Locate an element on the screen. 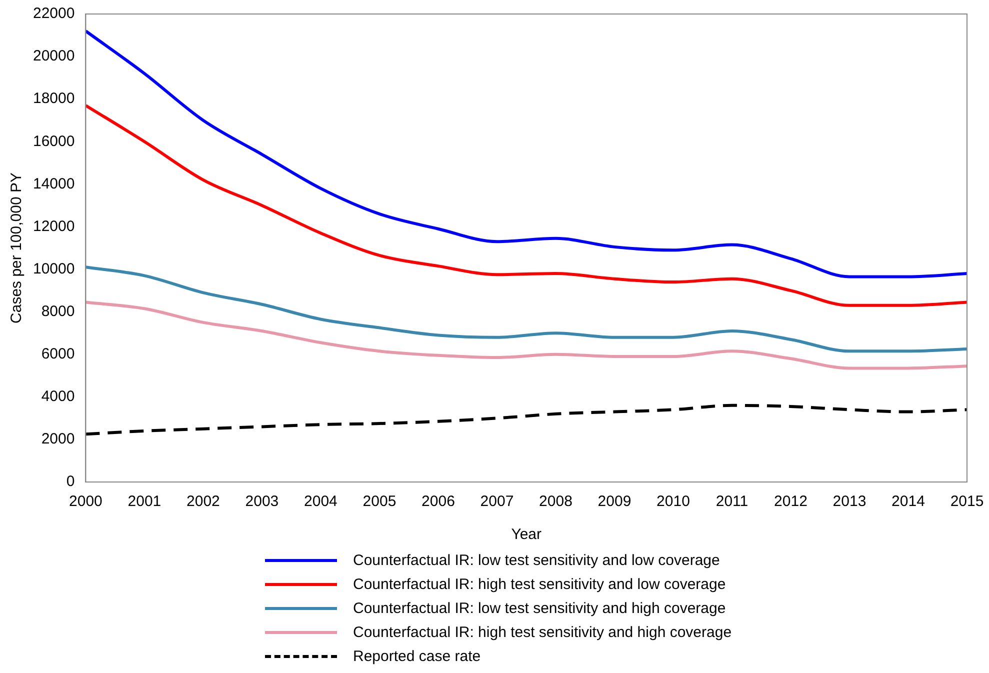  x-tick-label: 2012 is located at coordinates (791, 501).